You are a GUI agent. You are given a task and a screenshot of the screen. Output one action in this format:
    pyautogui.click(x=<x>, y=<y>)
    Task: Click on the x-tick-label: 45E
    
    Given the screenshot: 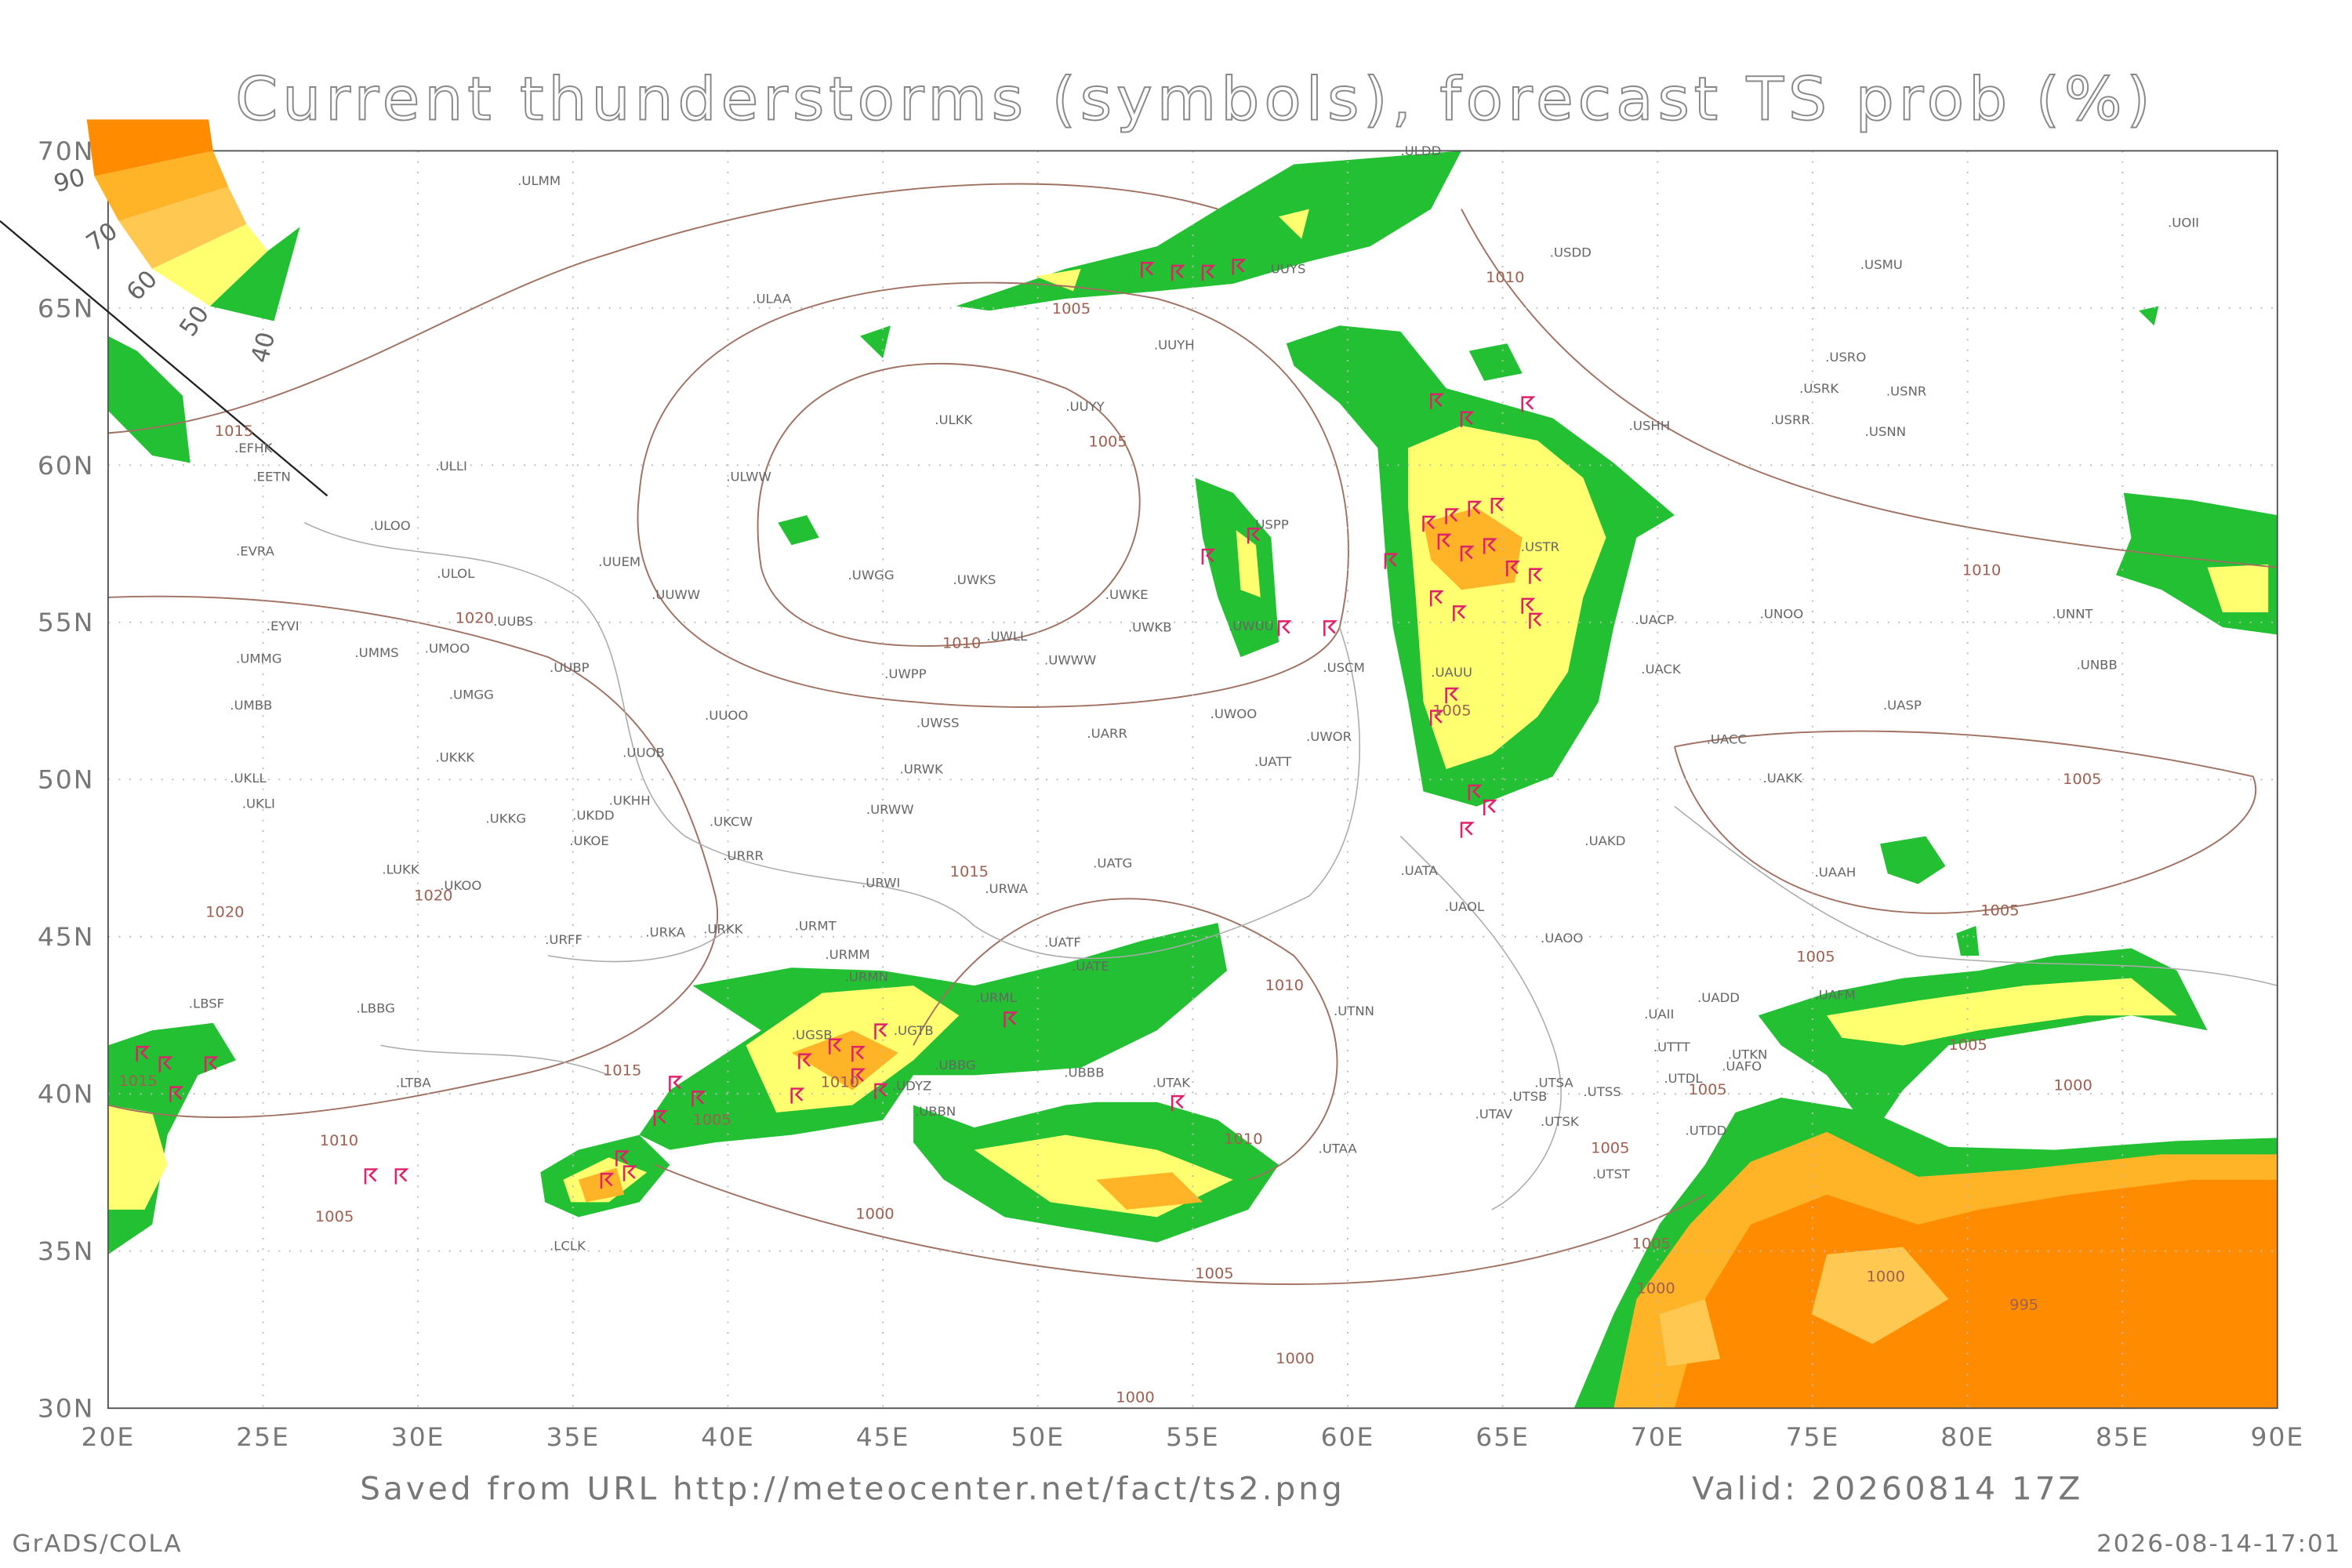 What is the action you would take?
    pyautogui.click(x=883, y=1437)
    